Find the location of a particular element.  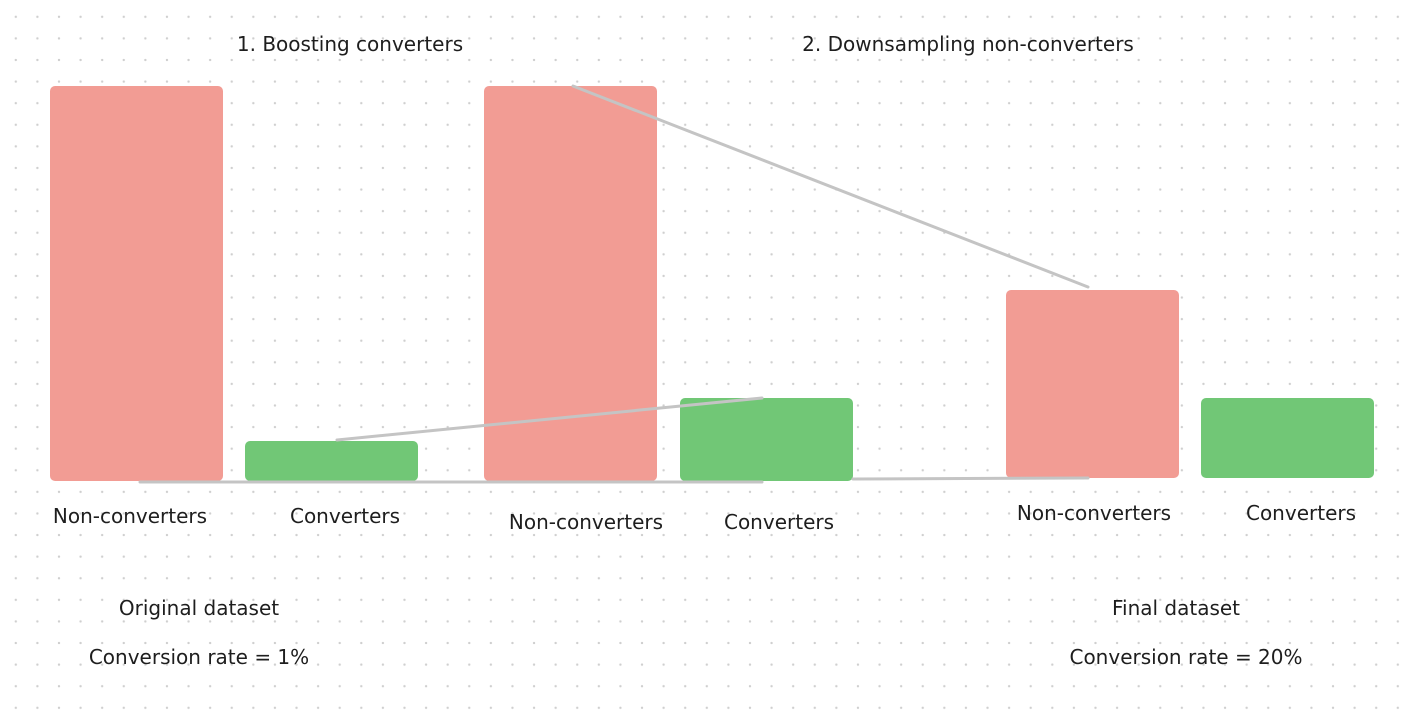

boosted-converters-bar is located at coordinates (766, 439).